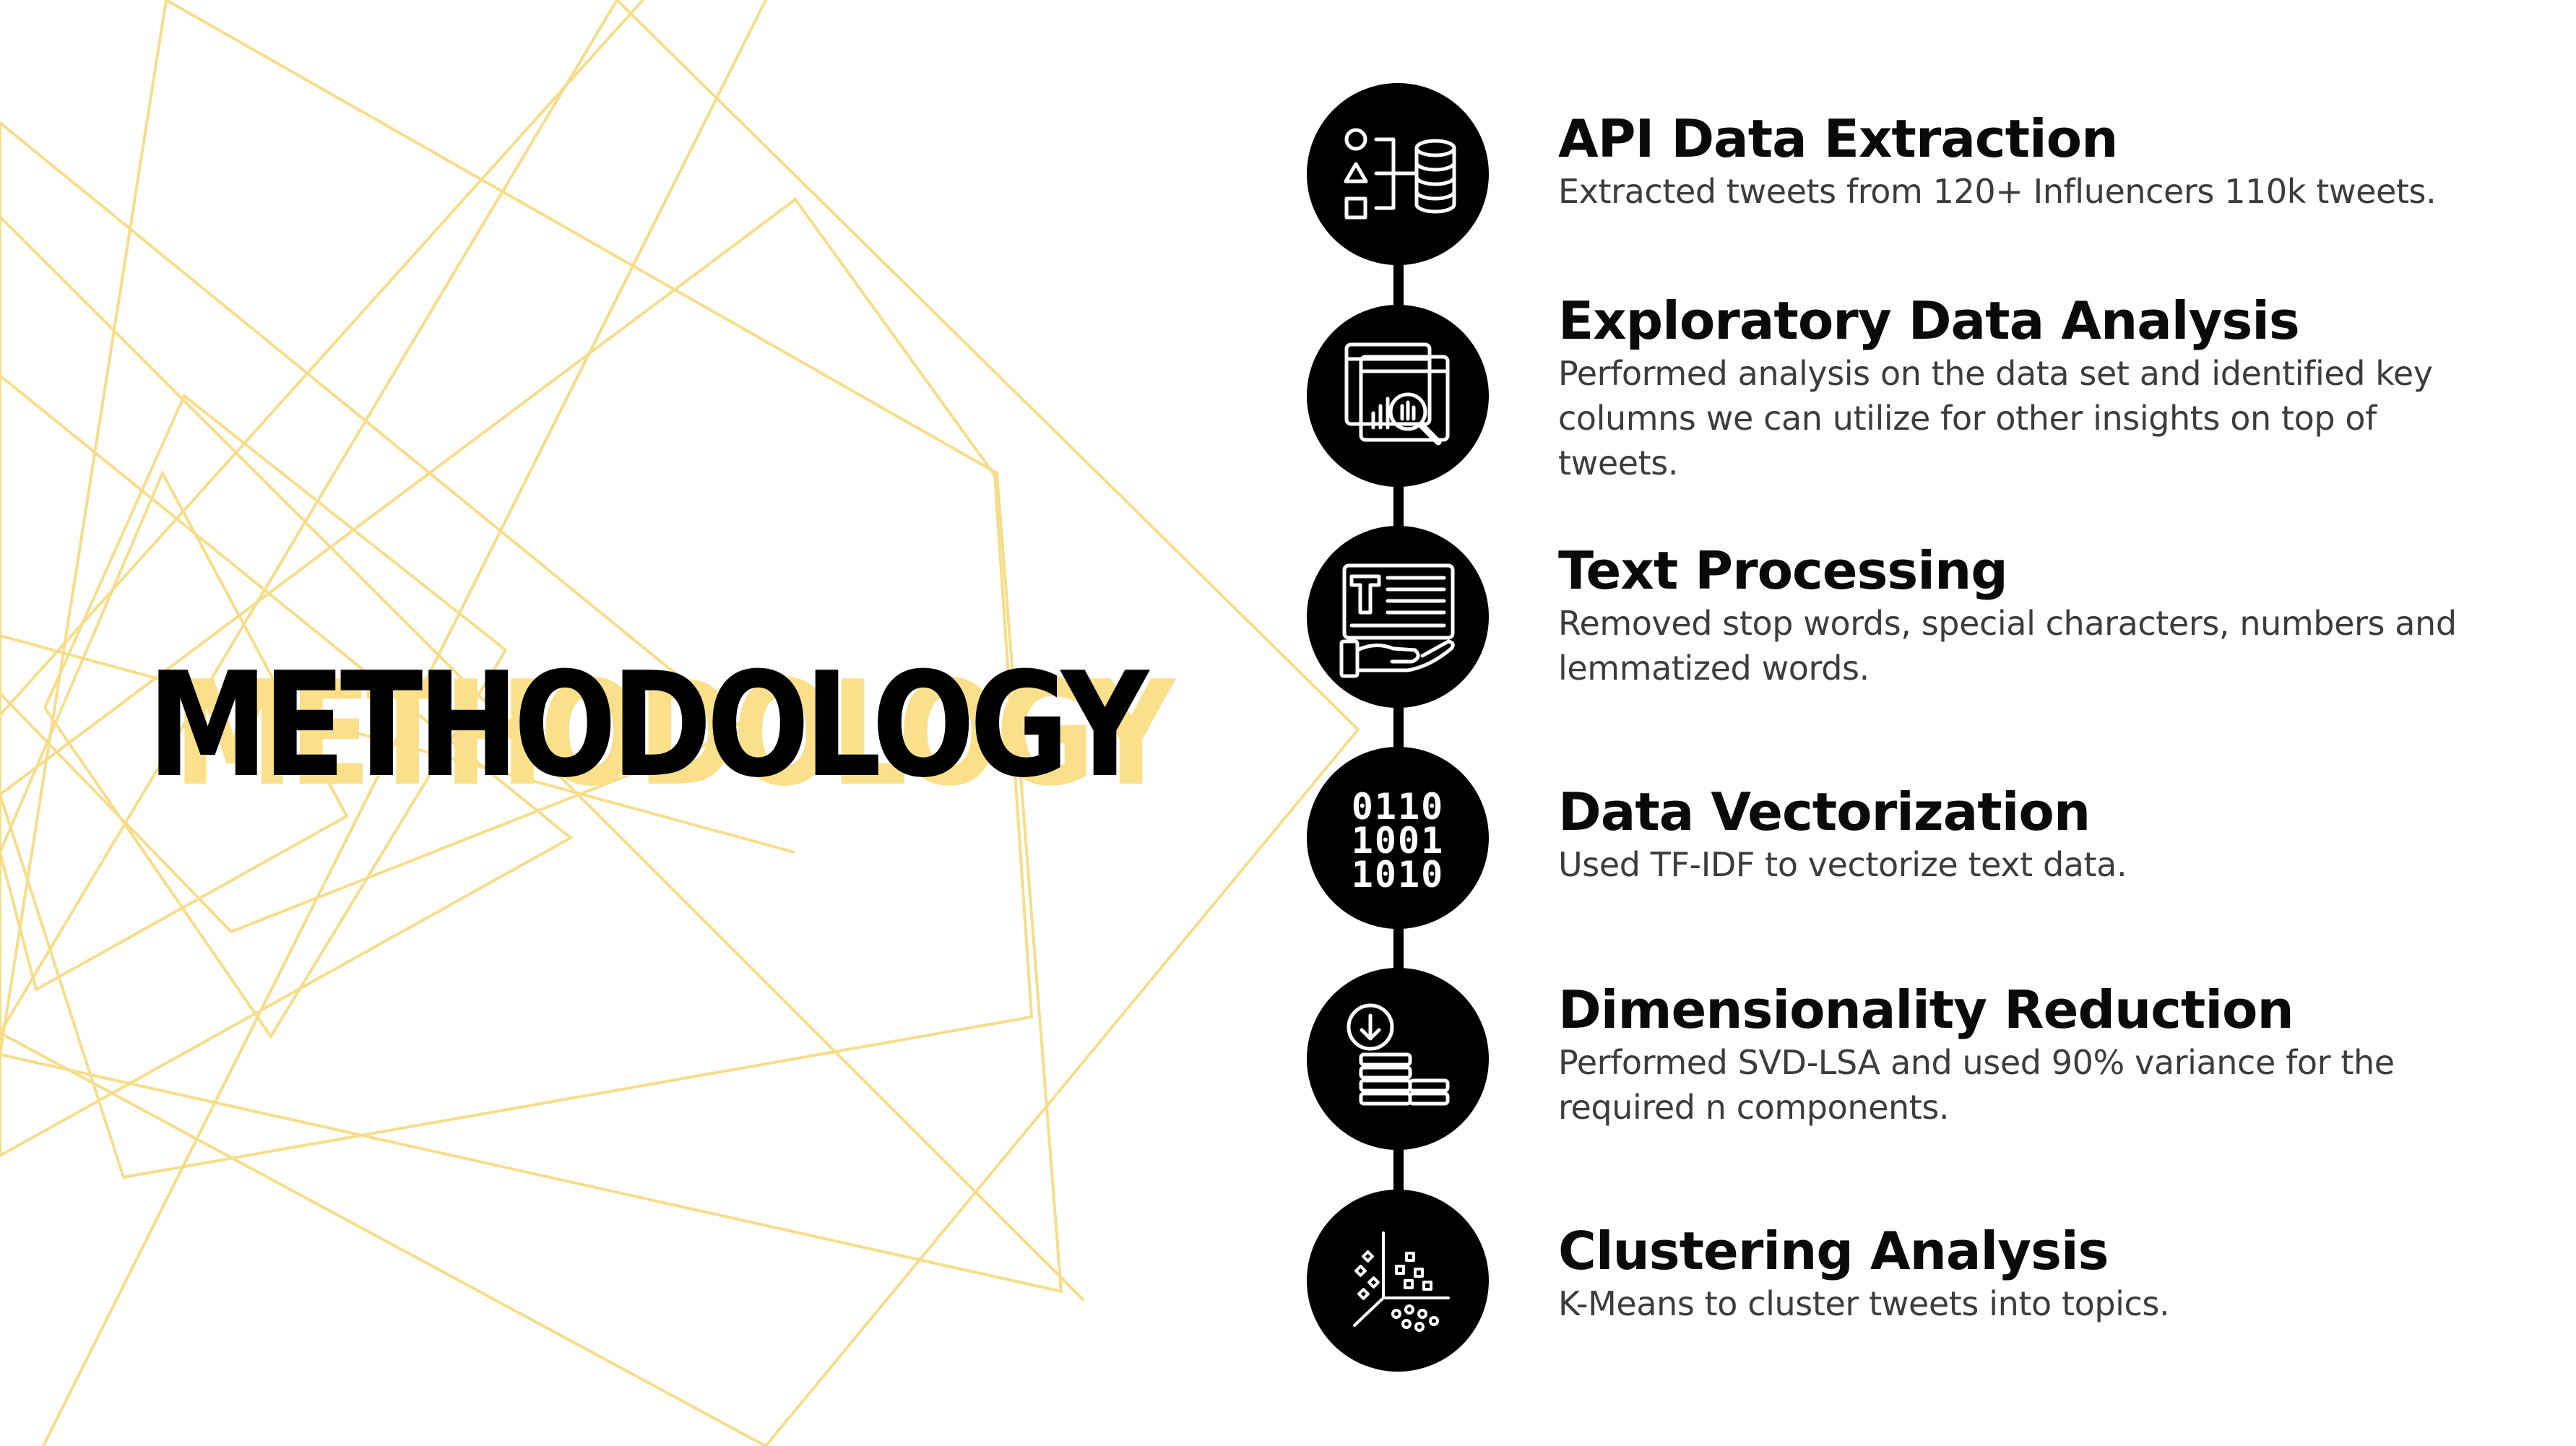 The image size is (2576, 1446). What do you see at coordinates (1926, 1009) in the screenshot?
I see `step-title: Dimensionality Reduction` at bounding box center [1926, 1009].